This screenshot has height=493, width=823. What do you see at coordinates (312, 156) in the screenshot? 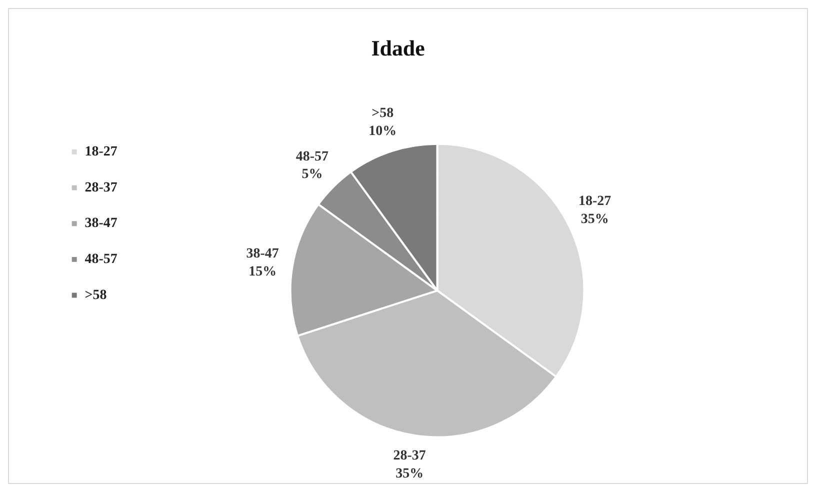
I see `slice-label: 48-57` at bounding box center [312, 156].